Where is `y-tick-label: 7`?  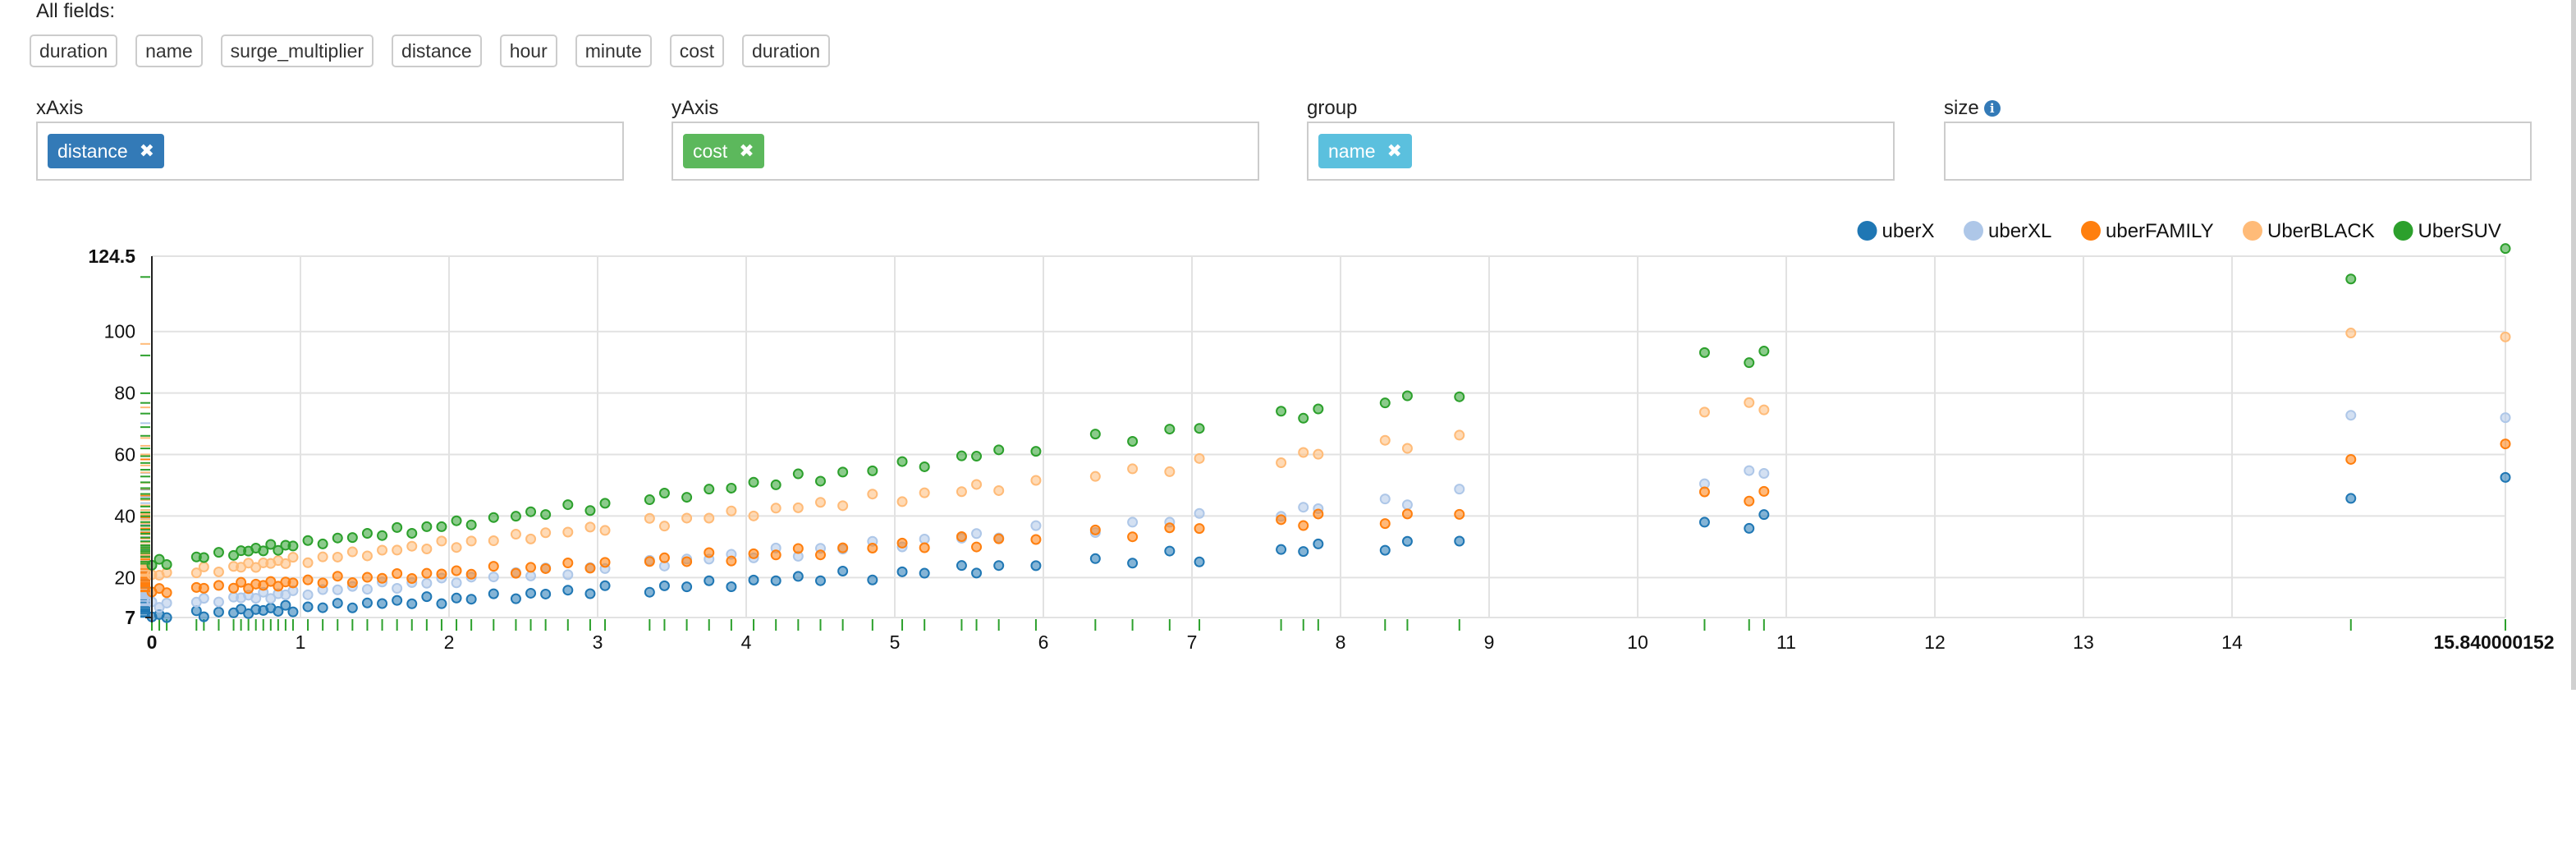
y-tick-label: 7 is located at coordinates (130, 617).